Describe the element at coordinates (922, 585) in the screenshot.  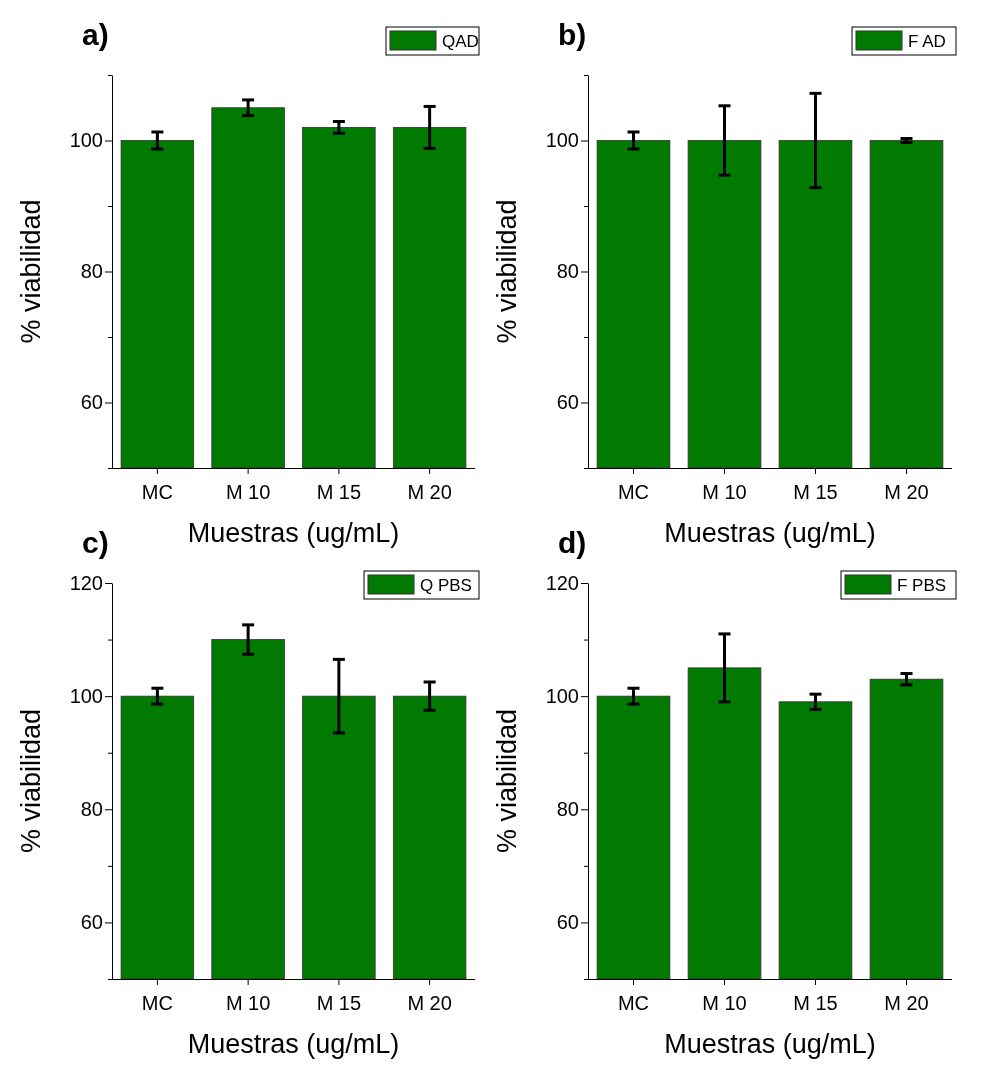
I see `legend-label: F PBS` at that location.